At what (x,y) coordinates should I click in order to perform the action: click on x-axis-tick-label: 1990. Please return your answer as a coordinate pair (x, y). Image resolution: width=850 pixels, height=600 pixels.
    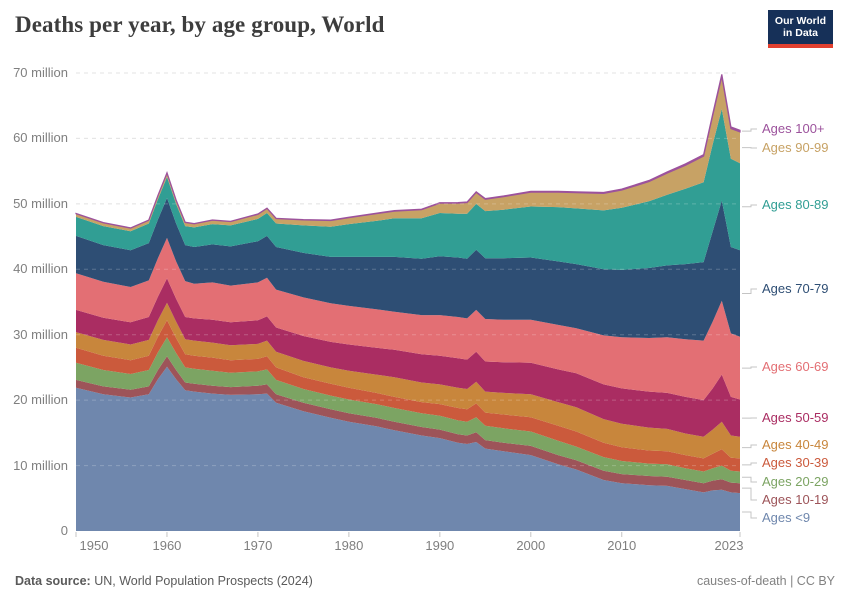
    Looking at the image, I should click on (440, 545).